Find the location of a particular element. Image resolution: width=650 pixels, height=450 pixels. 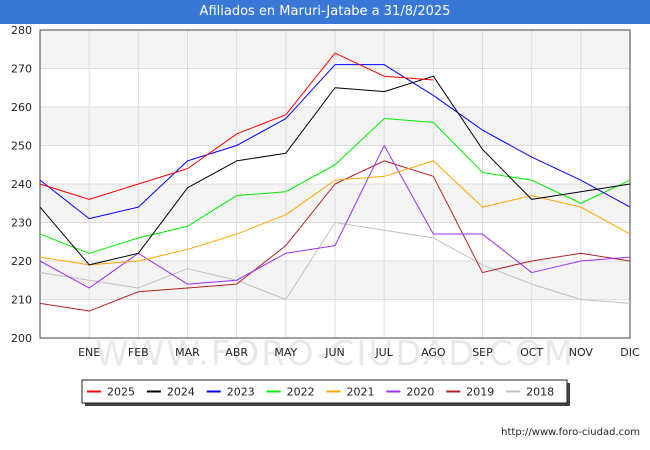

chart-title: Afiliados en Maruri-Jatabe a 31/8/2025 is located at coordinates (325, 12).